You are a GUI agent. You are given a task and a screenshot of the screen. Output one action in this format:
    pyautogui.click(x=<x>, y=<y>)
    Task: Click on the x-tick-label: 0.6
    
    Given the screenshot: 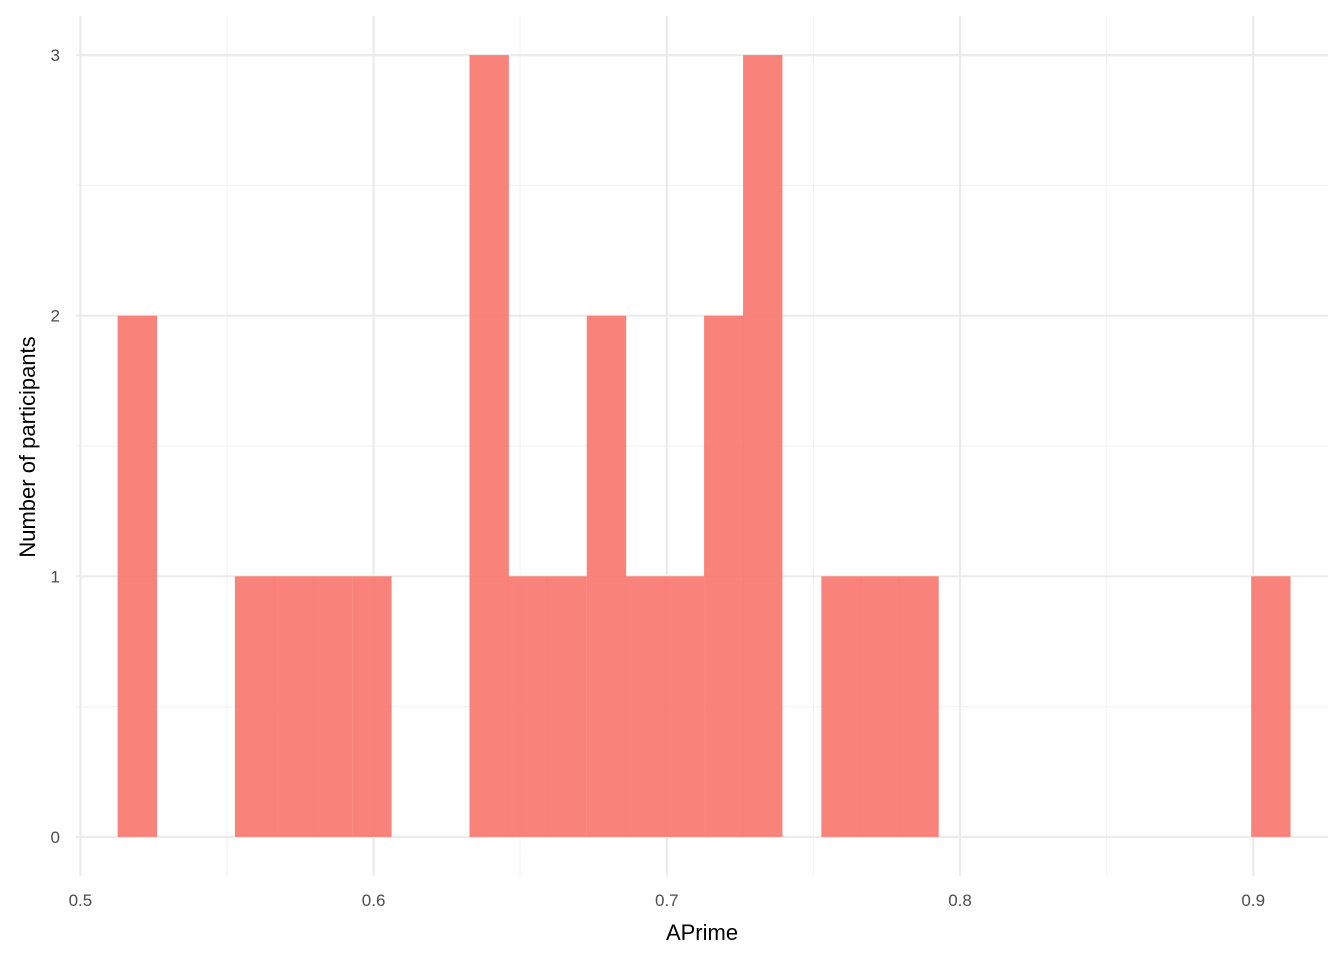 What is the action you would take?
    pyautogui.click(x=374, y=900)
    